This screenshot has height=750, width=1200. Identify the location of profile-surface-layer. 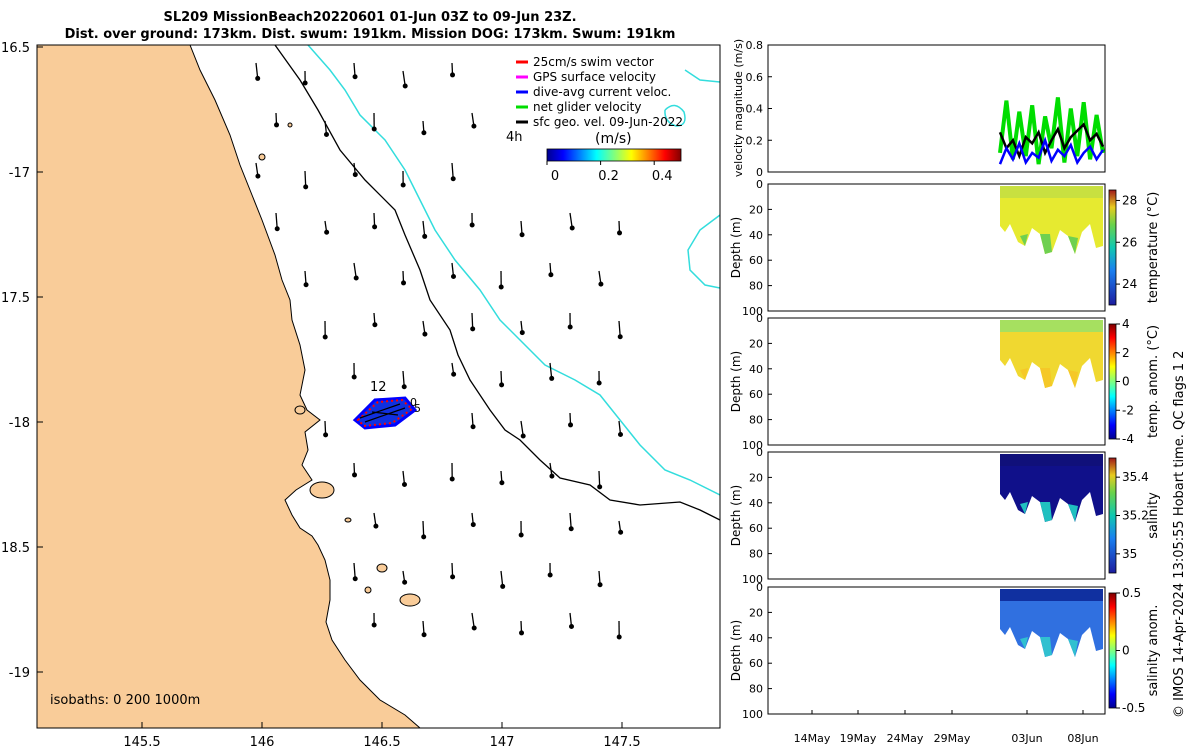
(1051, 460).